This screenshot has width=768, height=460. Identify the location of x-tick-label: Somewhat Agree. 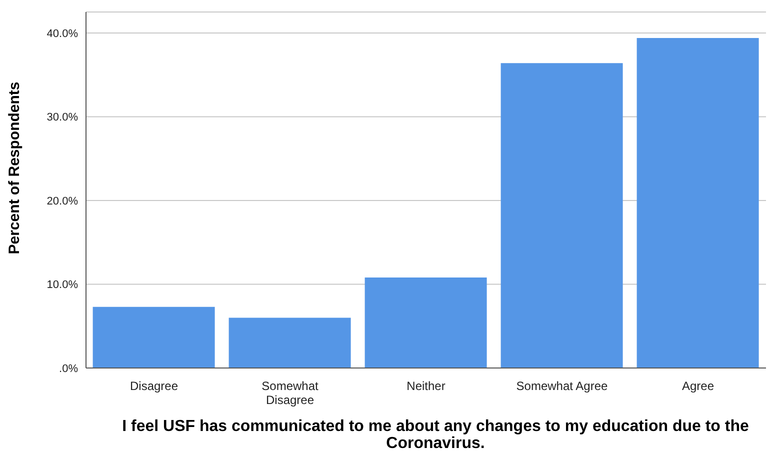
(562, 386).